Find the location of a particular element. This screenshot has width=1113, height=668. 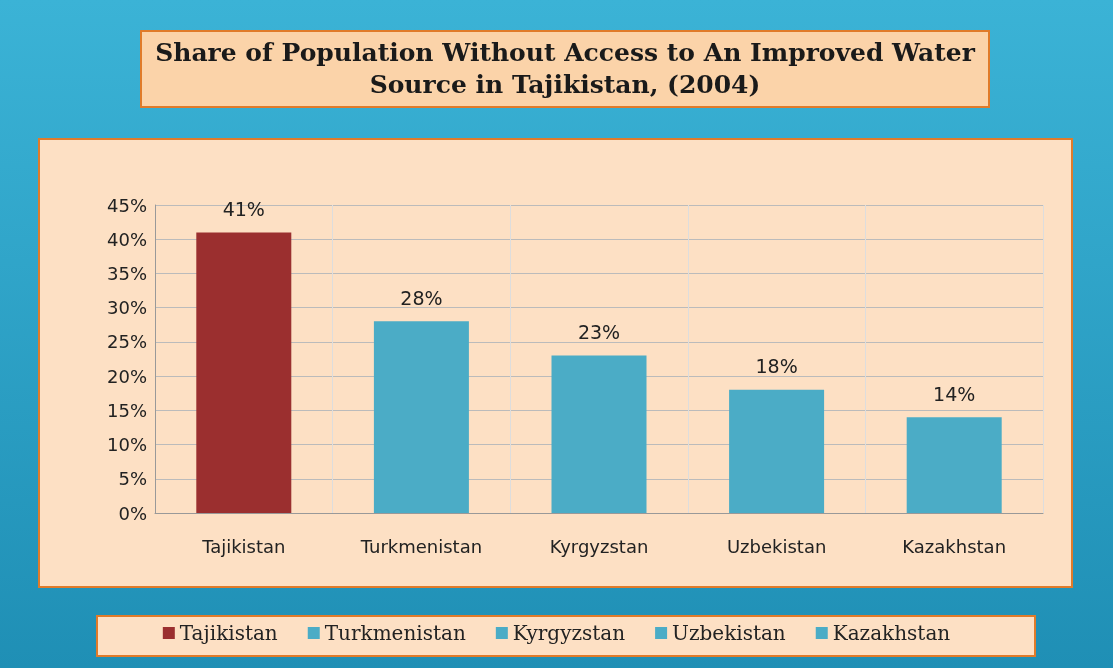

x-tick-label: Kazakhstan is located at coordinates (954, 546).